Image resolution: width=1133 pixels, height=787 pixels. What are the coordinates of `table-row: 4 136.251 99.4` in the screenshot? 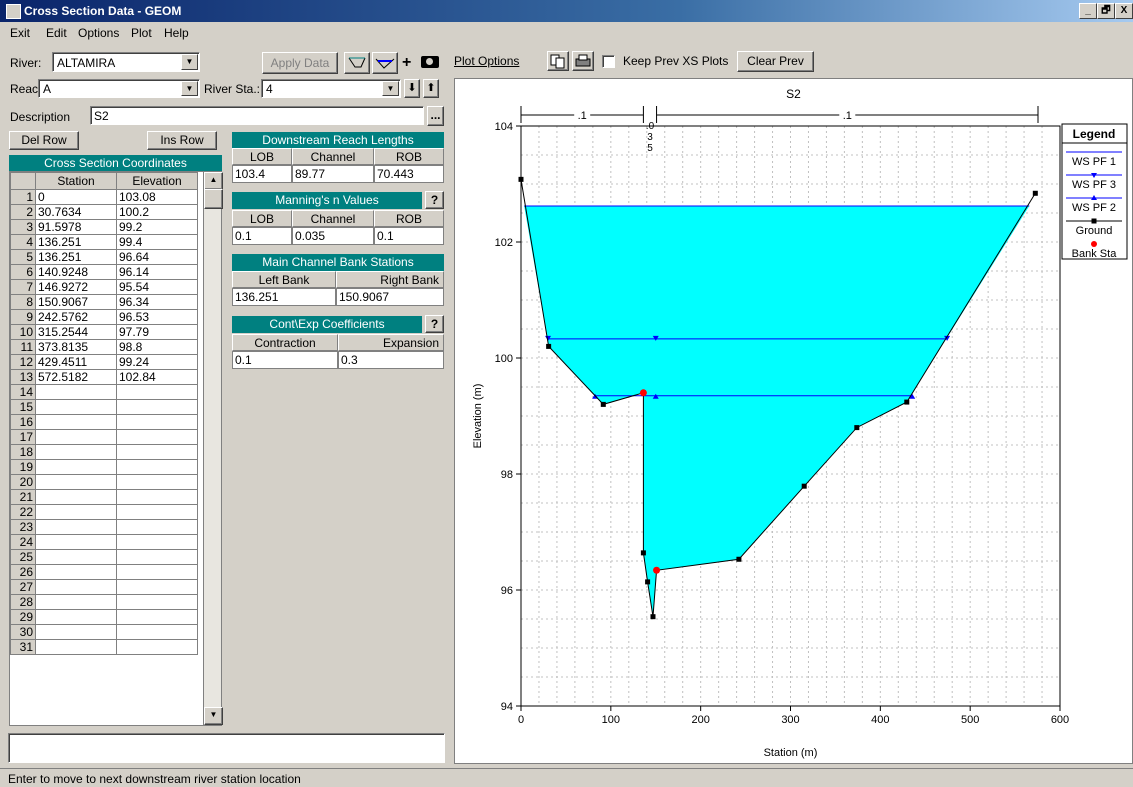 It's located at (104, 242).